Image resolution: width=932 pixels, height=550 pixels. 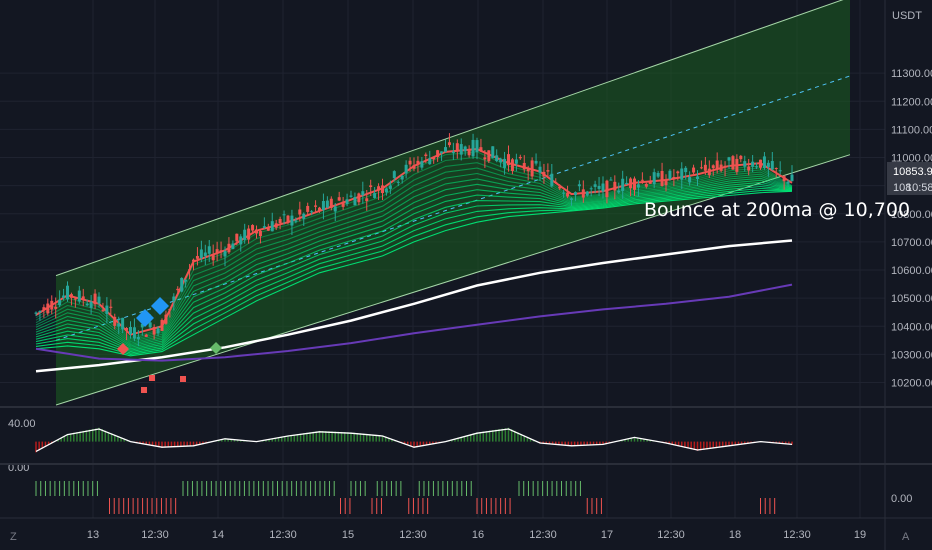 I want to click on x-tick-label: 14, so click(x=218, y=535).